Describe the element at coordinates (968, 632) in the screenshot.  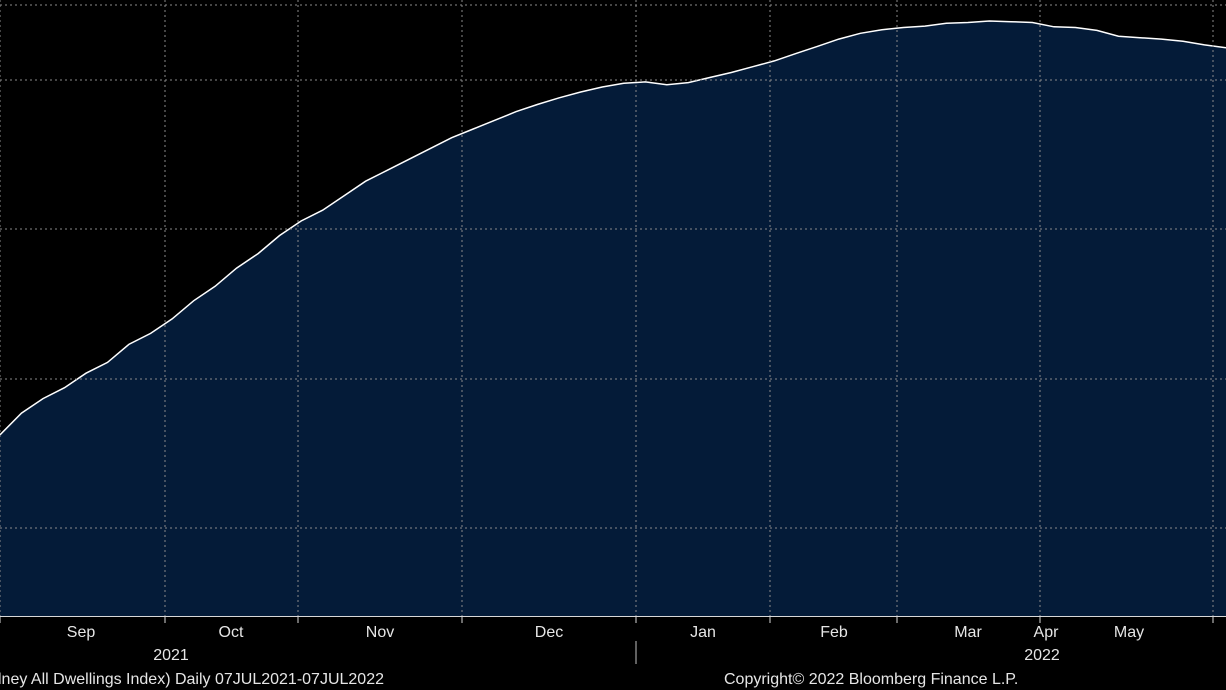
I see `x-tick-label: Mar` at that location.